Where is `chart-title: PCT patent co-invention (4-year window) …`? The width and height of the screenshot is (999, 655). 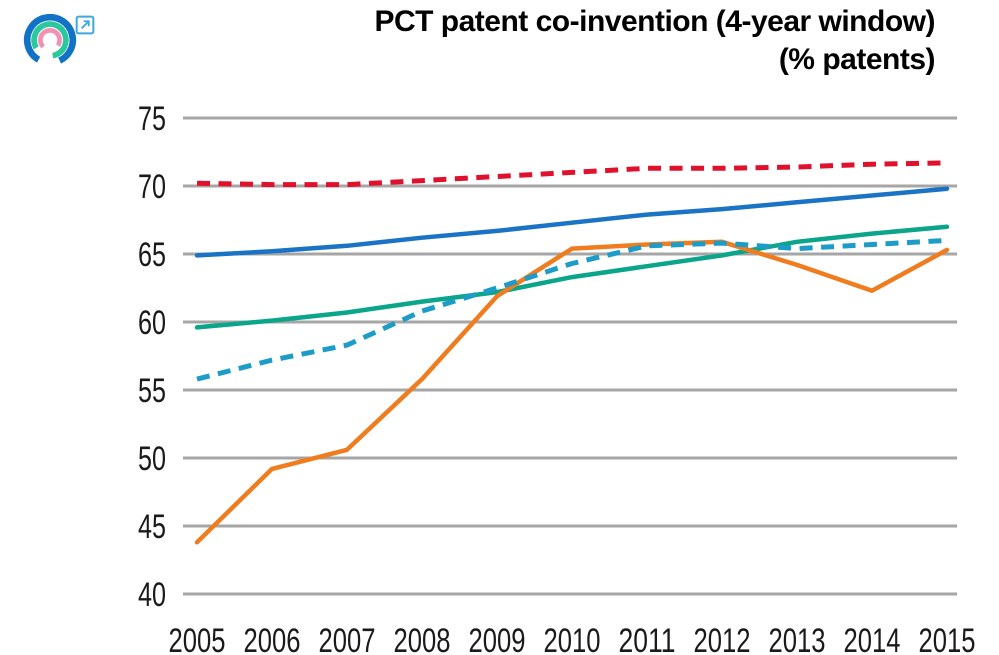 chart-title: PCT patent co-invention (4-year window) … is located at coordinates (654, 41).